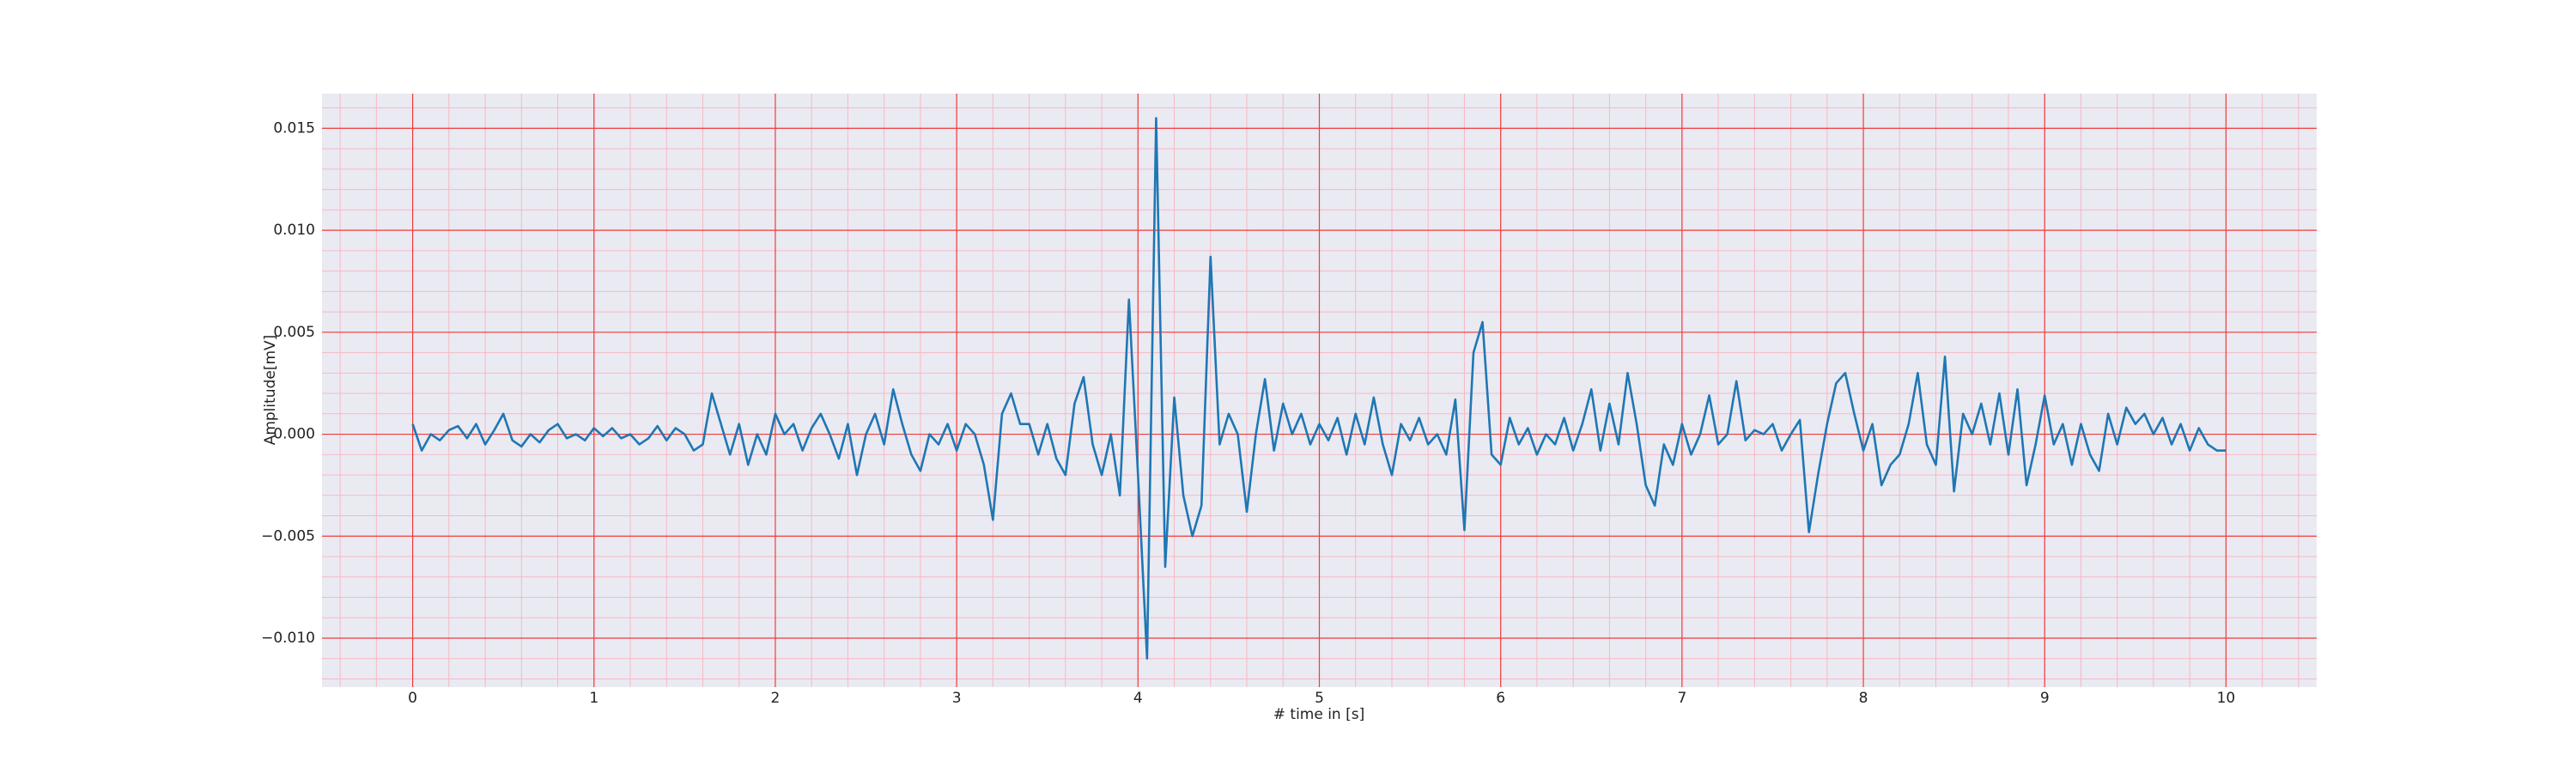 Image resolution: width=2576 pixels, height=773 pixels. What do you see at coordinates (2045, 698) in the screenshot?
I see `x-tick-label: 9` at bounding box center [2045, 698].